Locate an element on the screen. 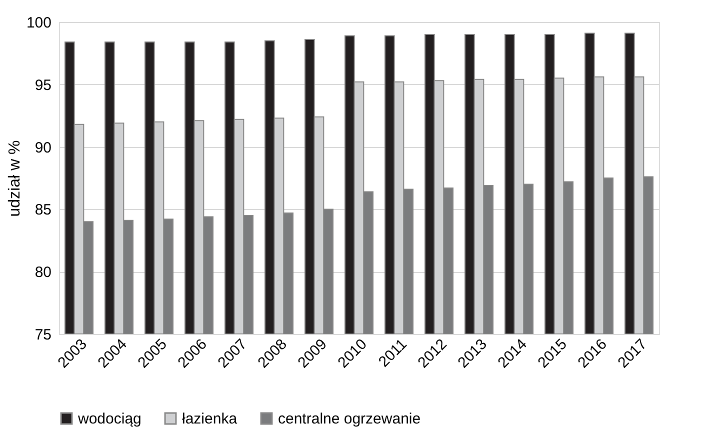 This screenshot has height=433, width=706. y-tick-label: 100 is located at coordinates (39, 23).